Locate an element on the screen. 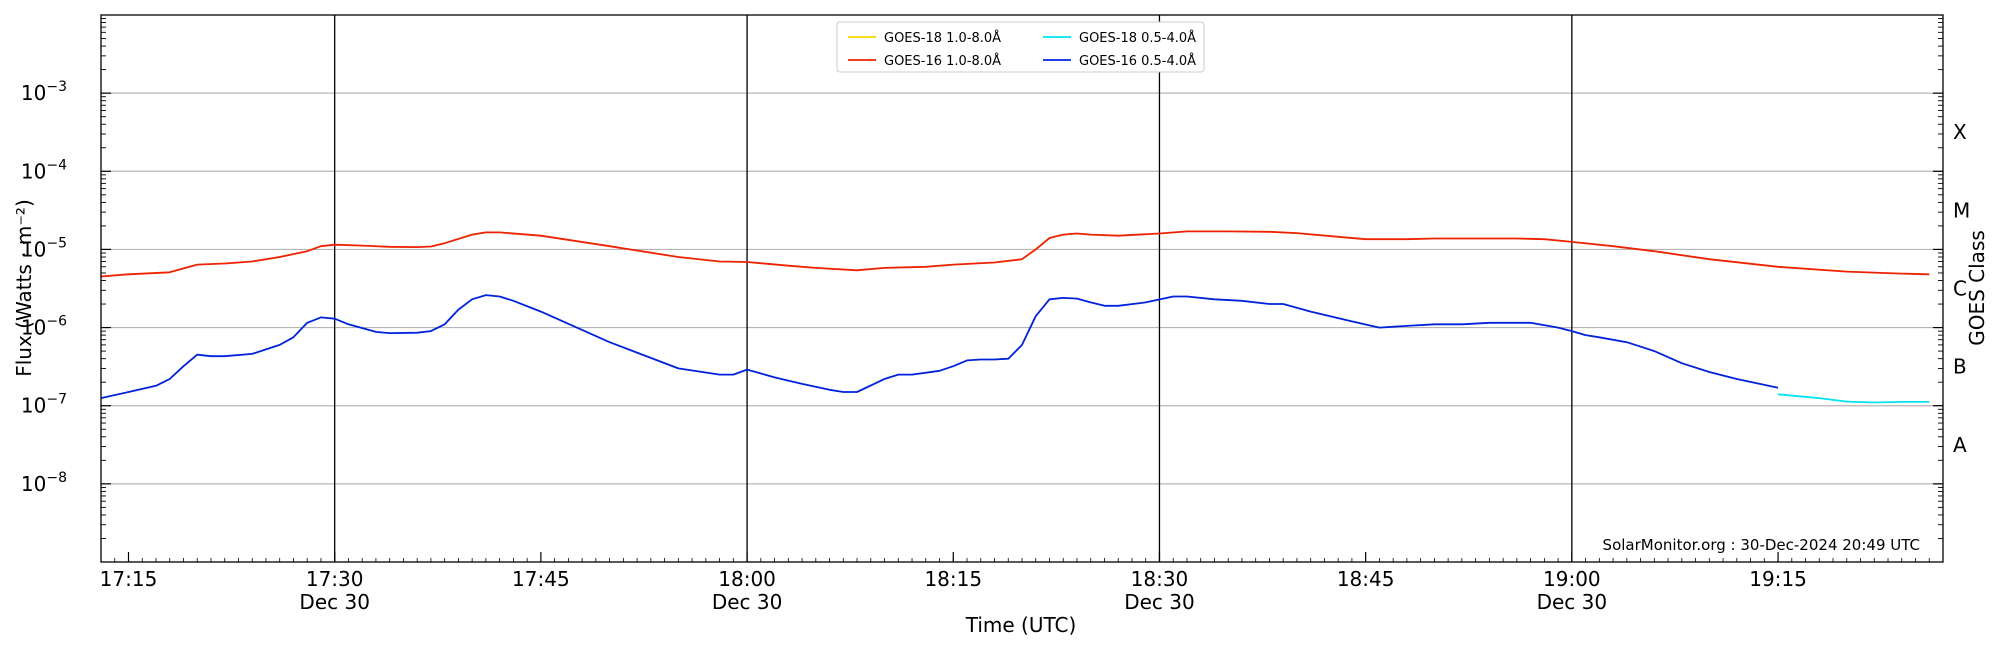 Image resolution: width=2000 pixels, height=650 pixels. y-tick-label: 10⁻³ is located at coordinates (44, 92).